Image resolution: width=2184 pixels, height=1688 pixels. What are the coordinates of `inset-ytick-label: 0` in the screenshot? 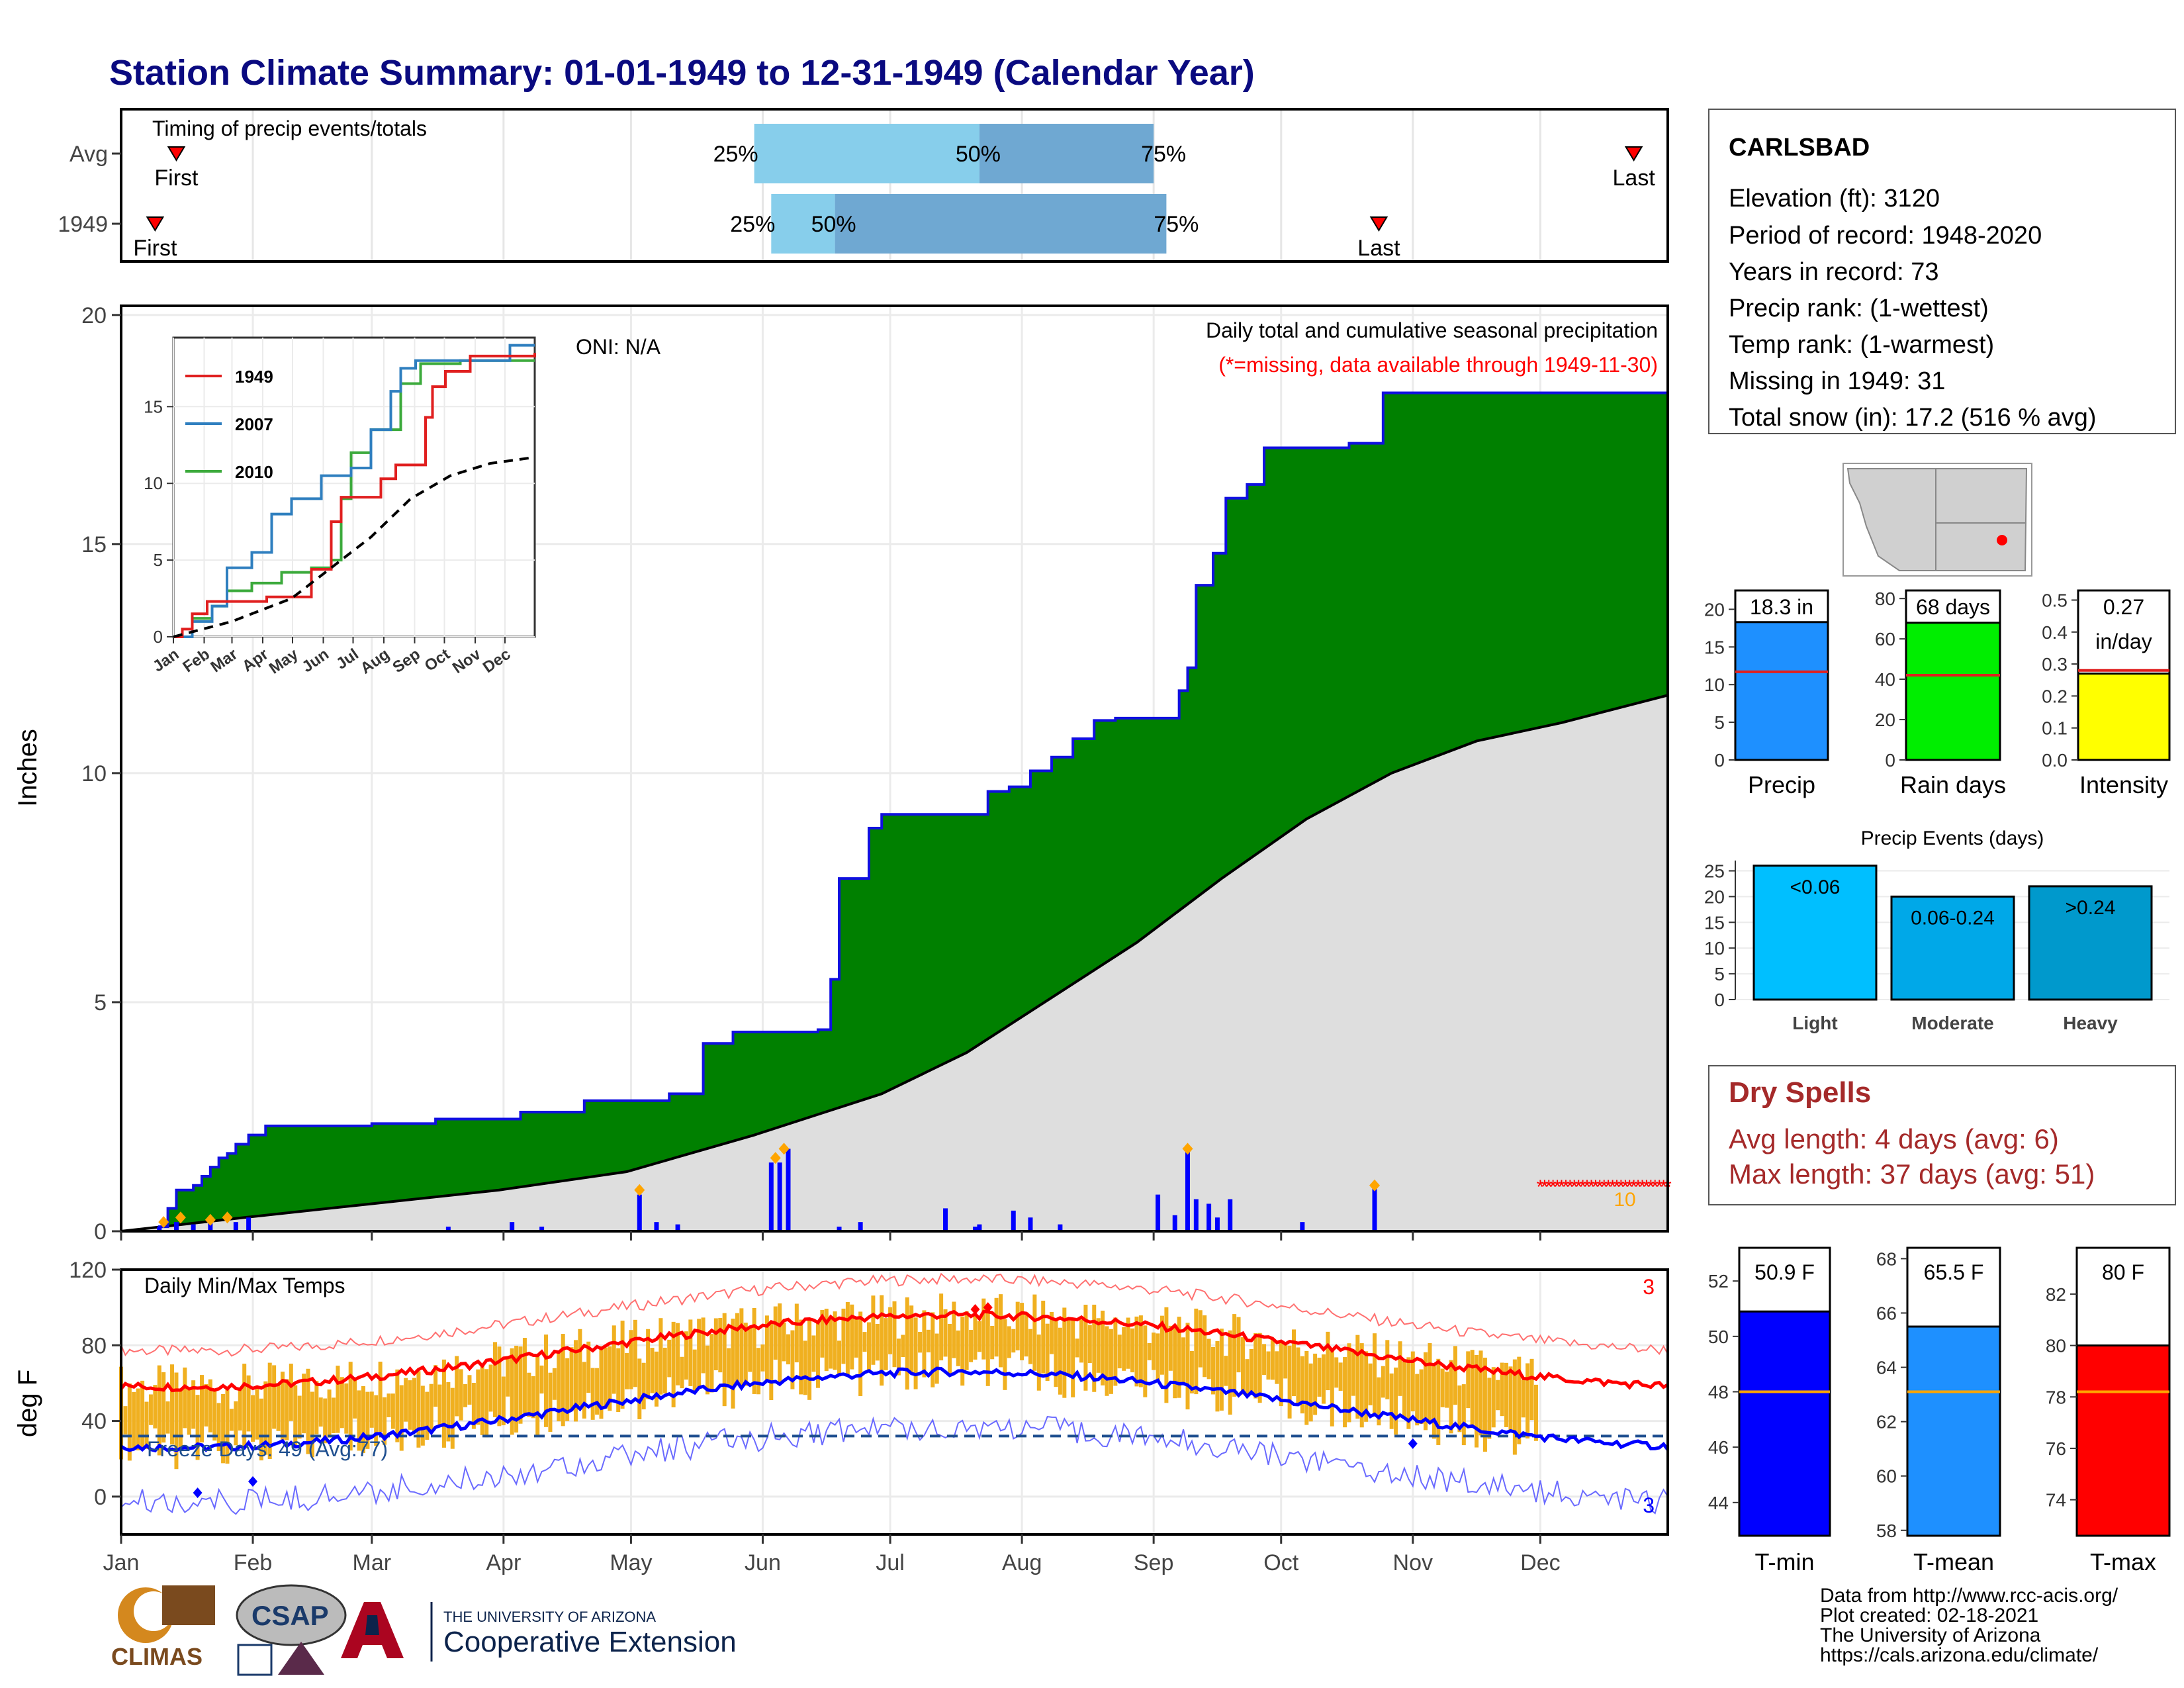 It's located at (159, 637).